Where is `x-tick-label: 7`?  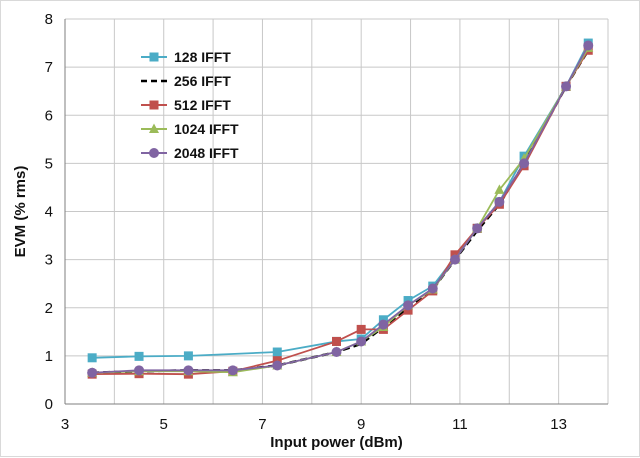
x-tick-label: 7 is located at coordinates (262, 424).